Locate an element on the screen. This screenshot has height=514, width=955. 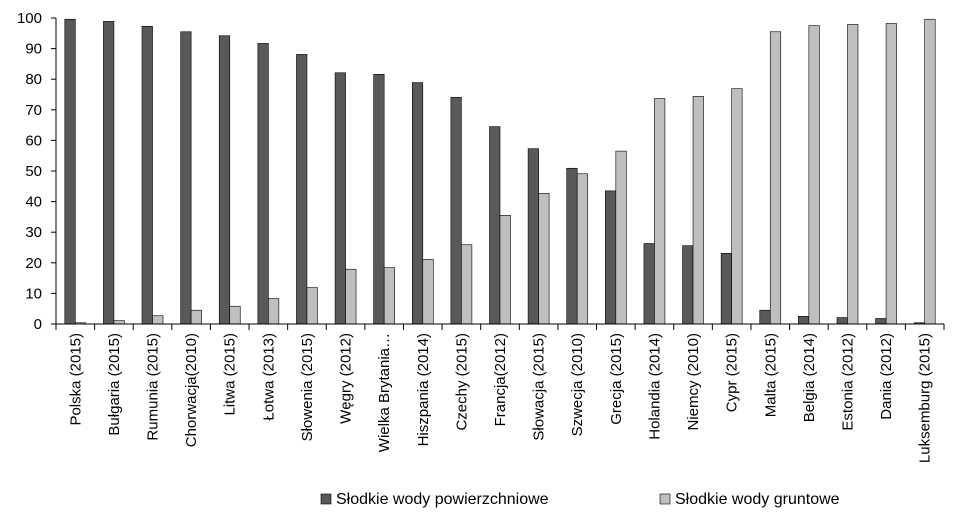
x-category-label: Węgry (2012) is located at coordinates (346, 378).